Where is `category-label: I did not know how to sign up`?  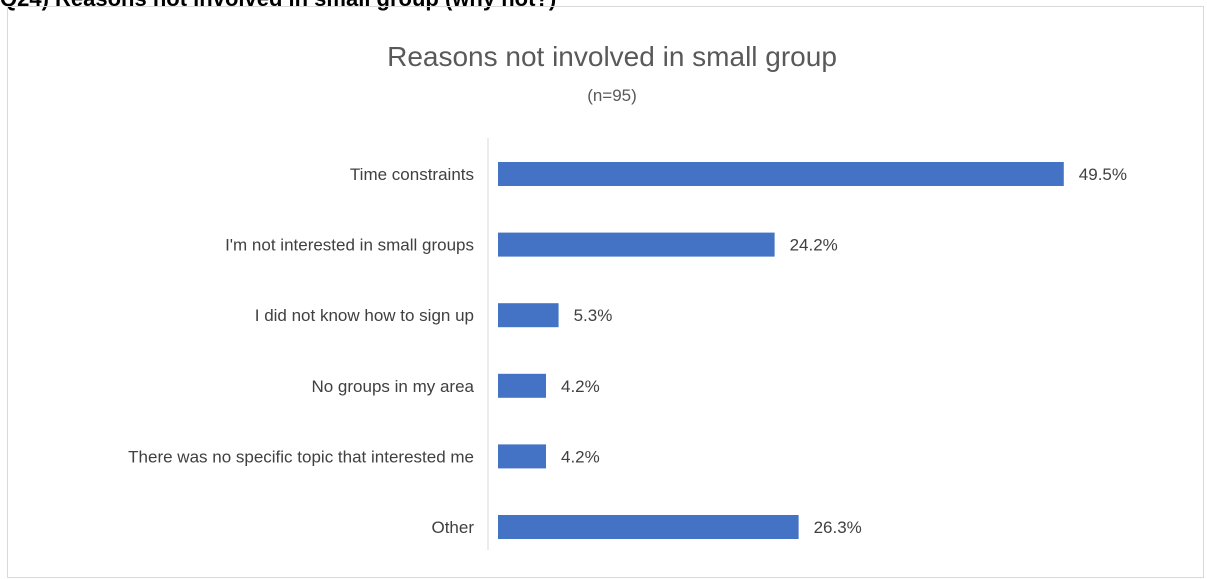 category-label: I did not know how to sign up is located at coordinates (364, 315).